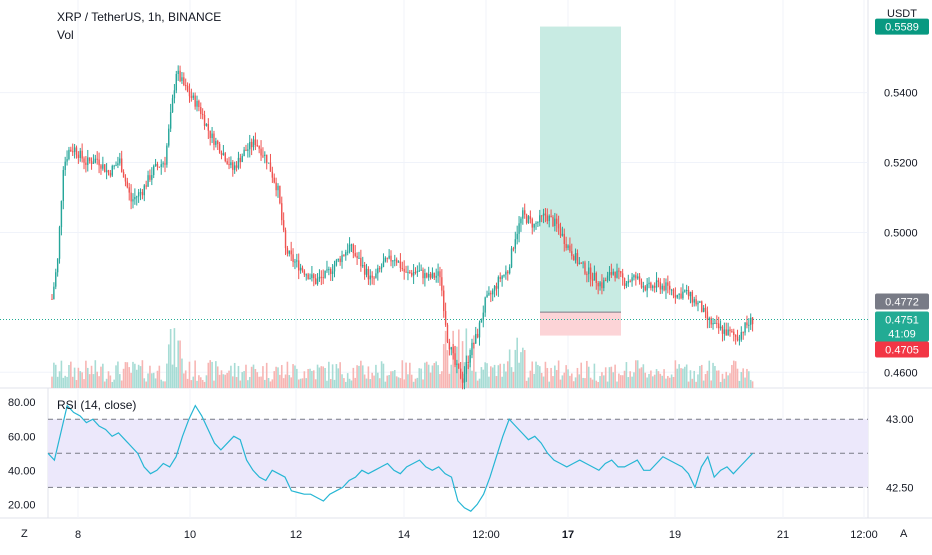 The height and width of the screenshot is (555, 932). I want to click on zoom-button: Z, so click(24, 534).